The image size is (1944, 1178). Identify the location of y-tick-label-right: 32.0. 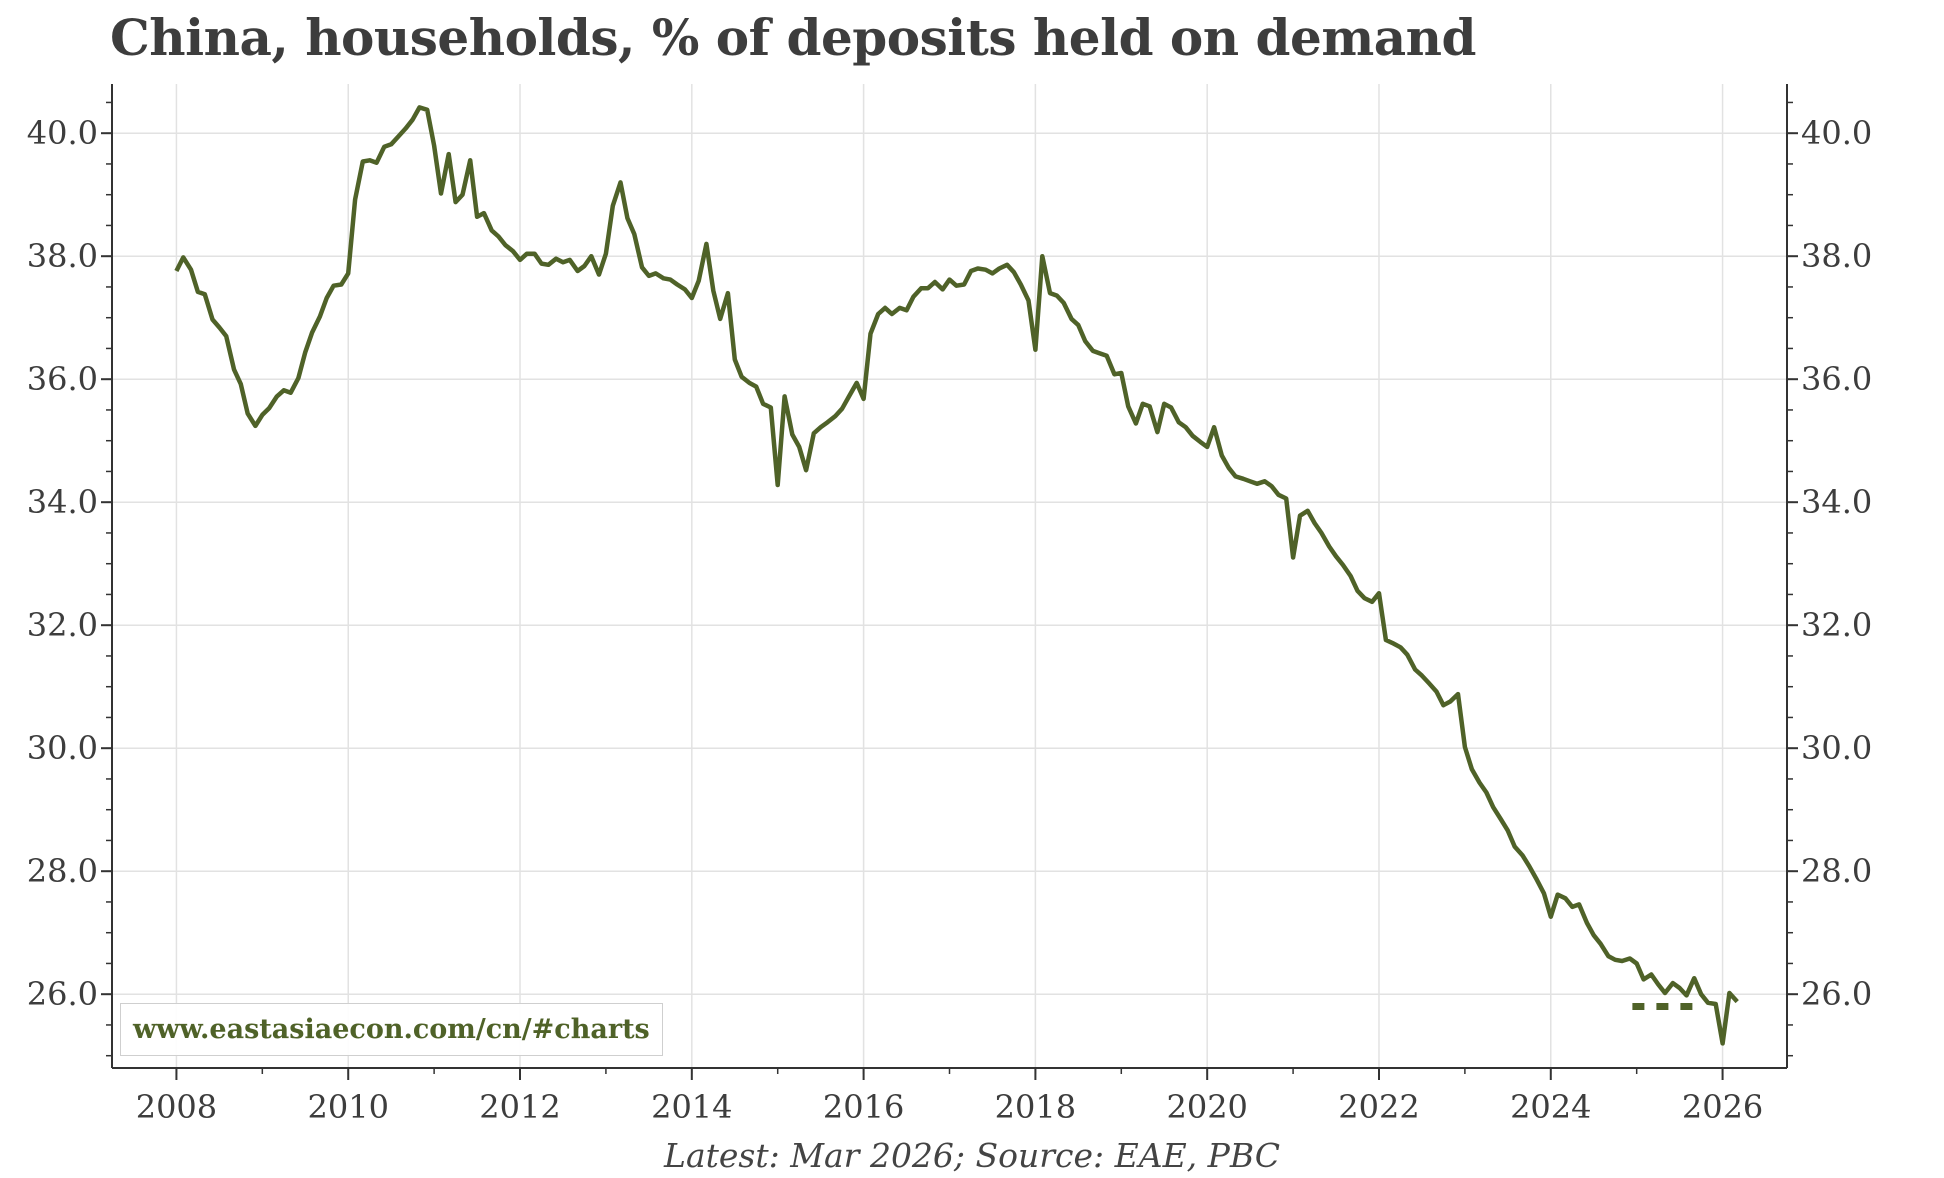
(1836, 625).